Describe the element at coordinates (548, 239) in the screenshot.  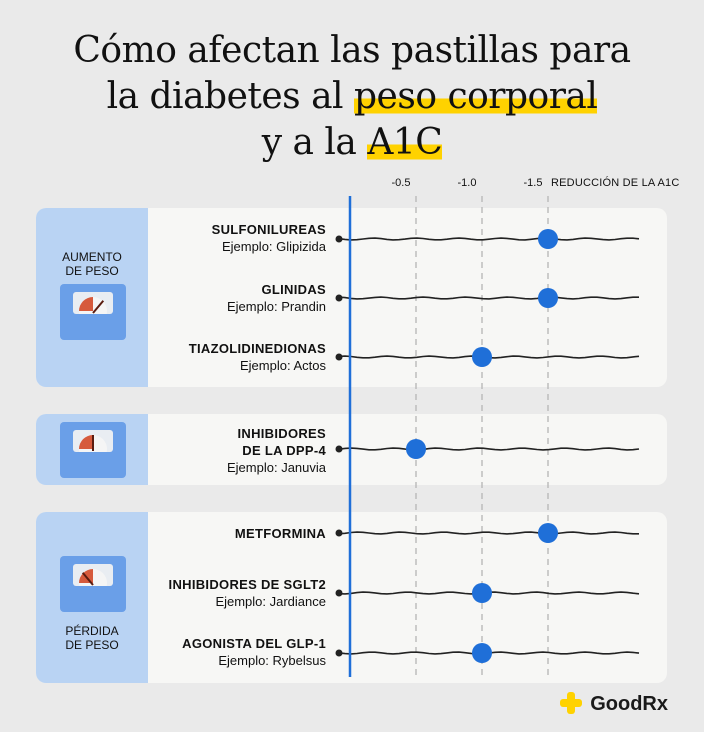
I see `data-point-sulfonilureas` at that location.